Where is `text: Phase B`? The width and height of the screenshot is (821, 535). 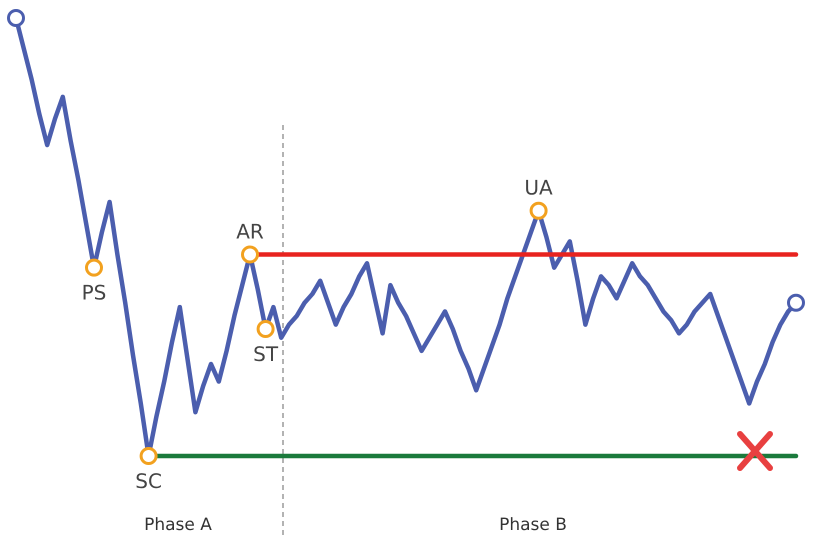
text: Phase B is located at coordinates (533, 525).